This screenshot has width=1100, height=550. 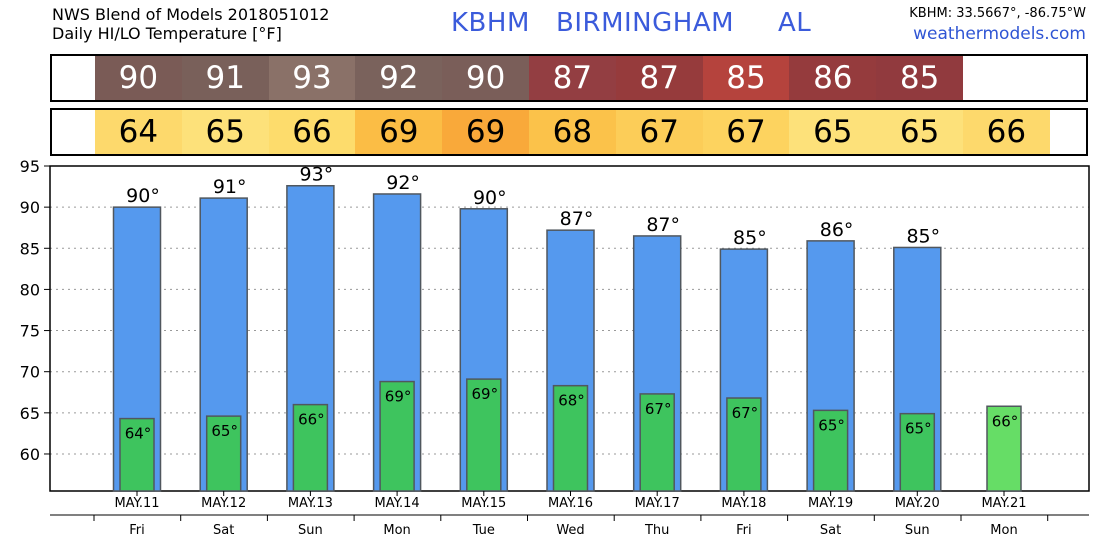 What do you see at coordinates (30, 331) in the screenshot?
I see `y-tick-label: 75` at bounding box center [30, 331].